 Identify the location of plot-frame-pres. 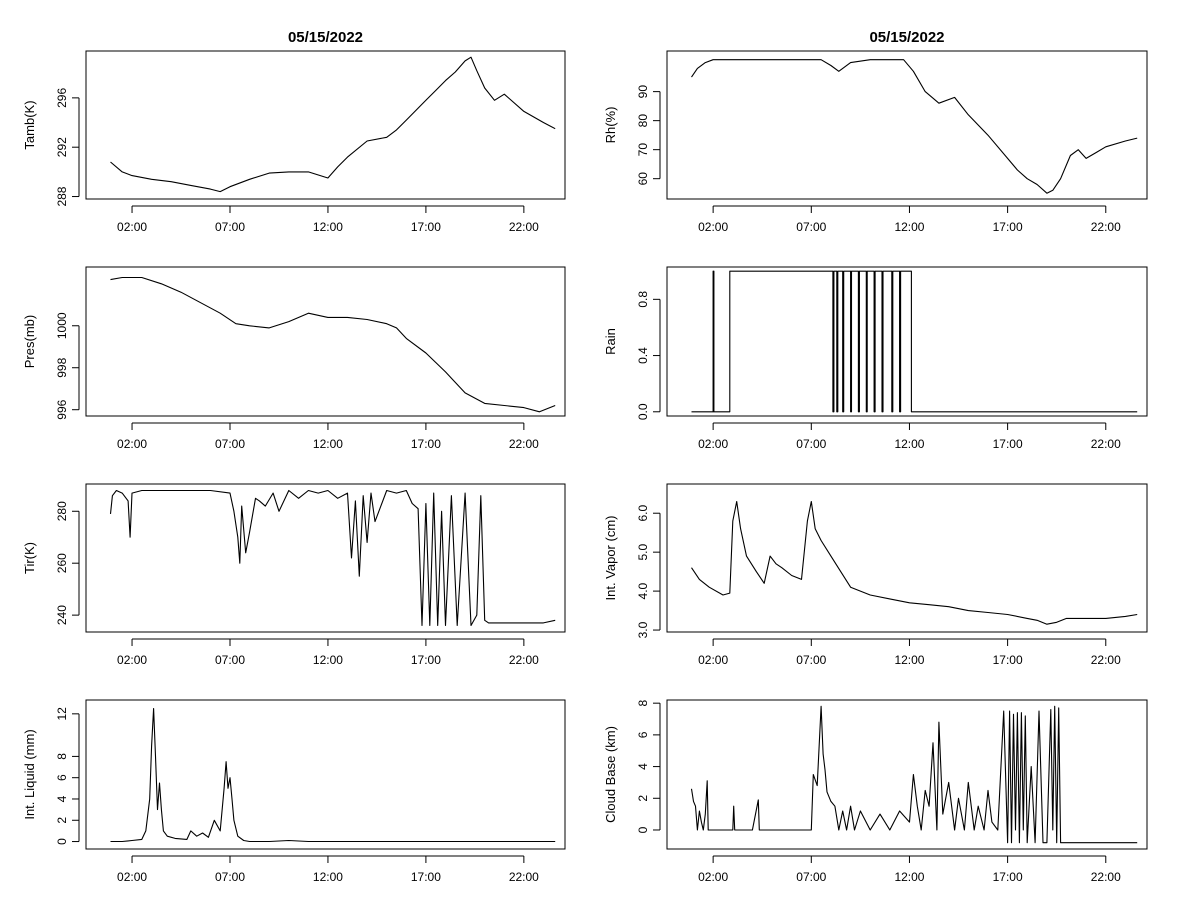
(325, 341).